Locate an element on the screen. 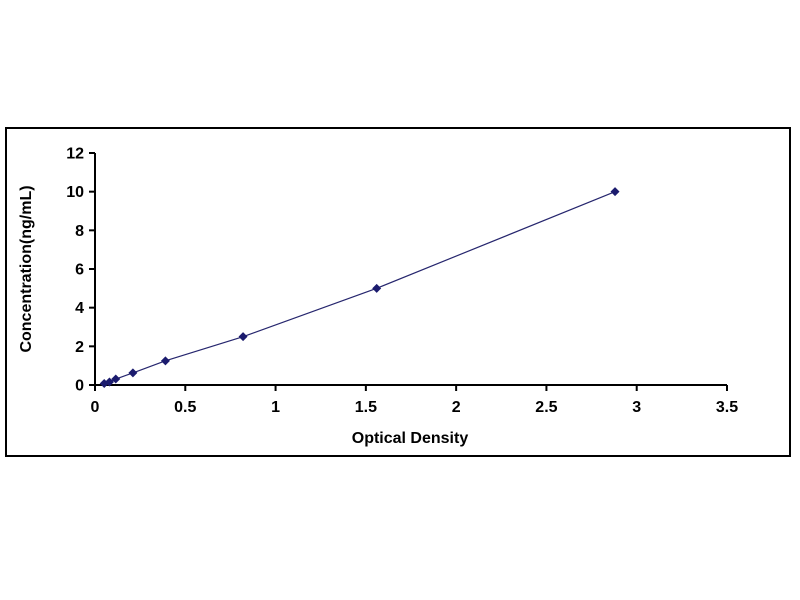 The height and width of the screenshot is (600, 800). x-tick-label: 1.5 is located at coordinates (366, 407).